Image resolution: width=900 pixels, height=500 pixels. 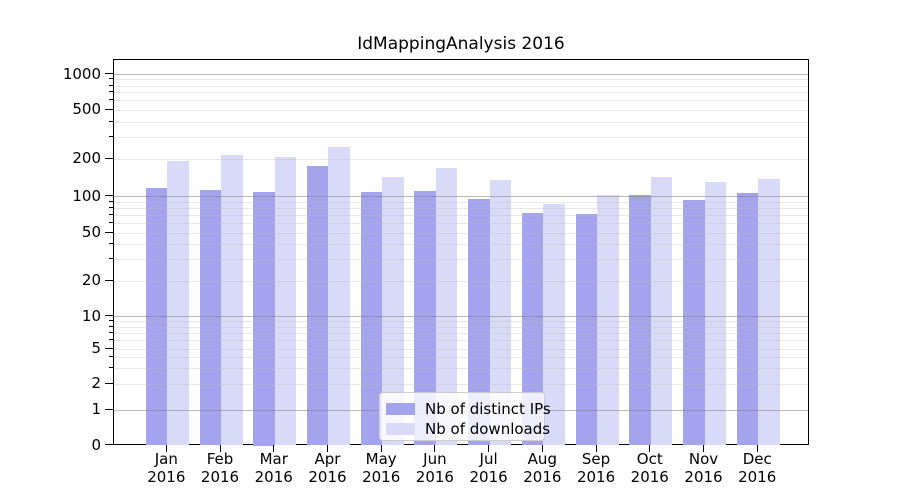 I want to click on bar-nb-of-distinct-ips-nov-2016, so click(x=694, y=322).